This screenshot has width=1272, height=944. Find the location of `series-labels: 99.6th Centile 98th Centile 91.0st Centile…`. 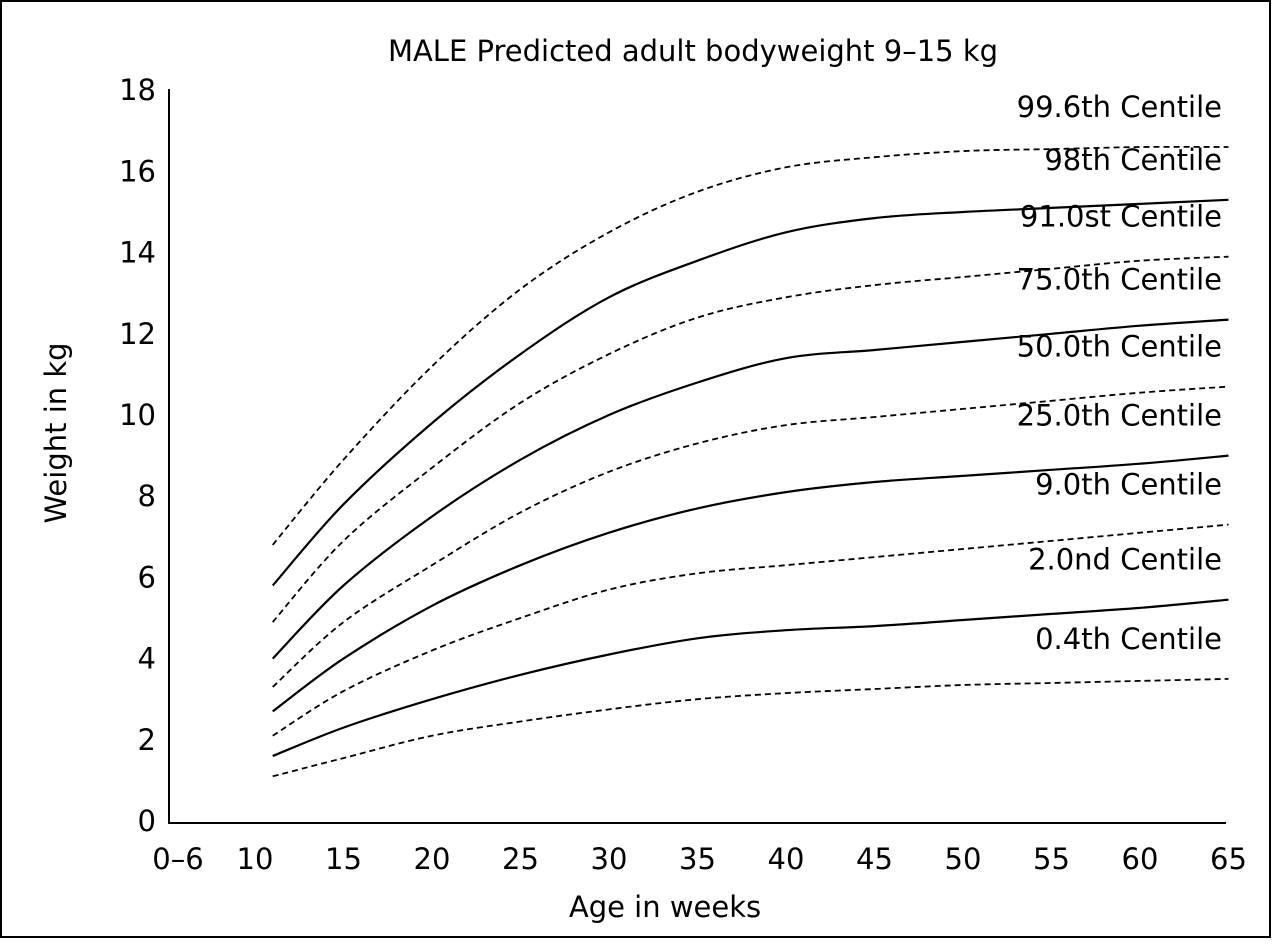

series-labels: 99.6th Centile 98th Centile 91.0st Centile… is located at coordinates (1119, 373).